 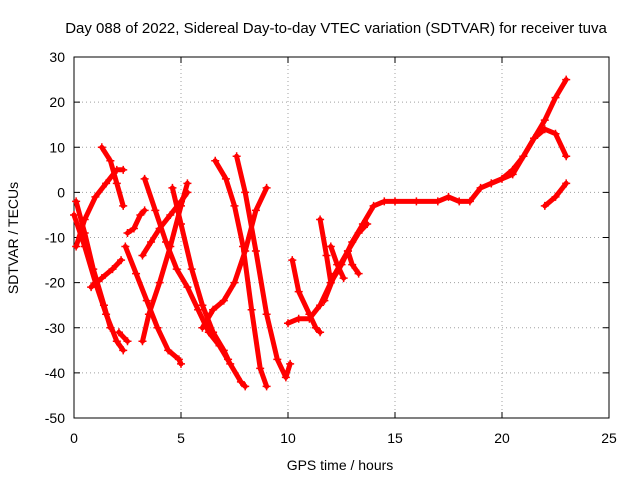 What do you see at coordinates (55, 238) in the screenshot?
I see `y-tick-label: -10` at bounding box center [55, 238].